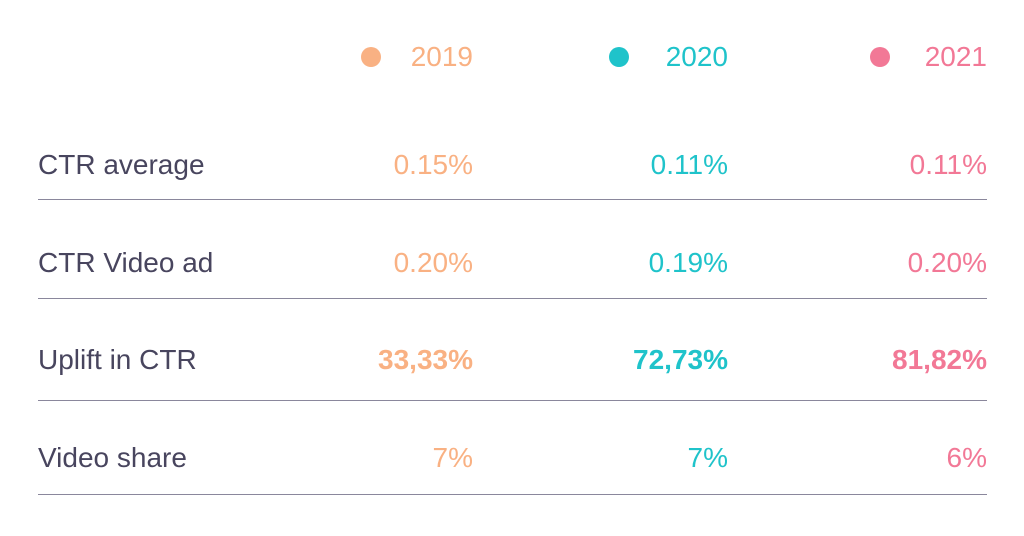 The image size is (1024, 536). Describe the element at coordinates (112, 457) in the screenshot. I see `row-label: Video share` at that location.